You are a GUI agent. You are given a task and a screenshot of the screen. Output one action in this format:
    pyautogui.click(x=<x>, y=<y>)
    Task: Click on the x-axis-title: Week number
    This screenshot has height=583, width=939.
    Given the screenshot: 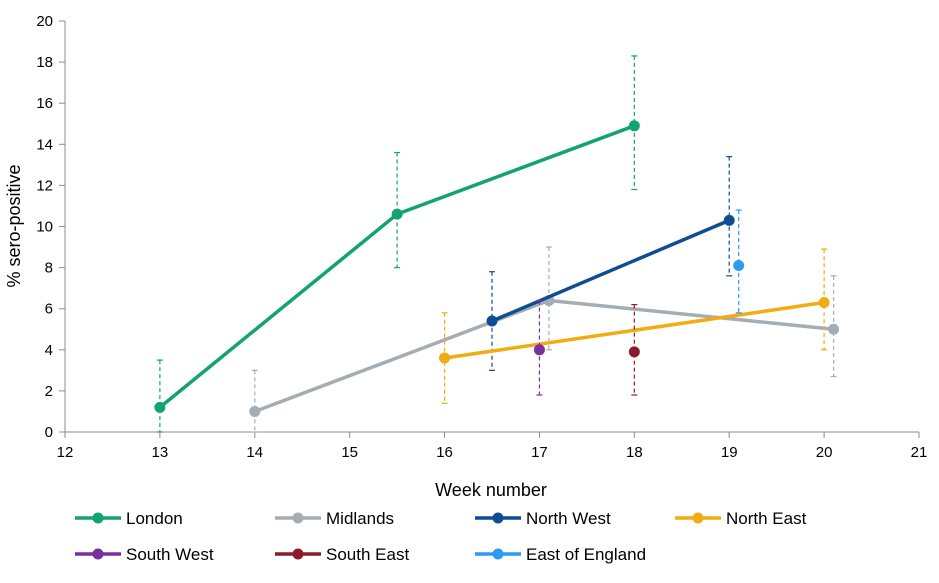 What is the action you would take?
    pyautogui.click(x=491, y=490)
    